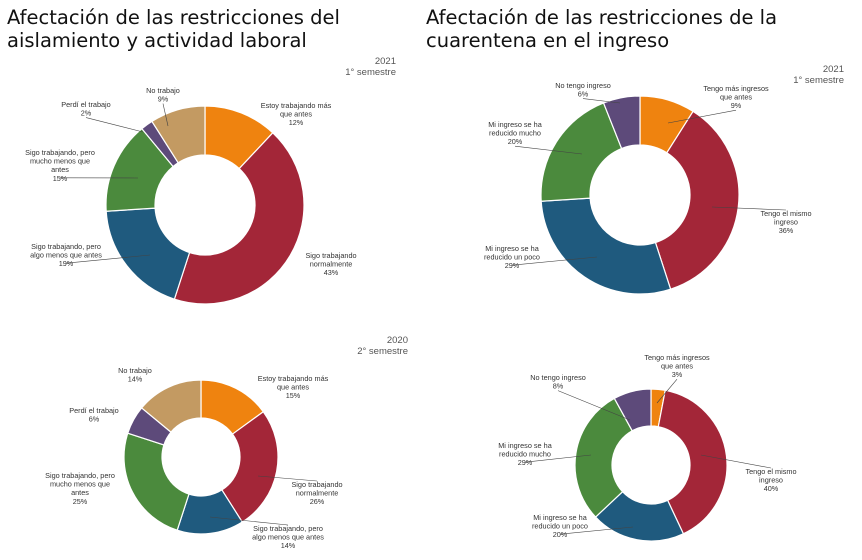 This screenshot has width=862, height=560. I want to click on slice-label-no-trabajo: No trabajo 9%, so click(163, 95).